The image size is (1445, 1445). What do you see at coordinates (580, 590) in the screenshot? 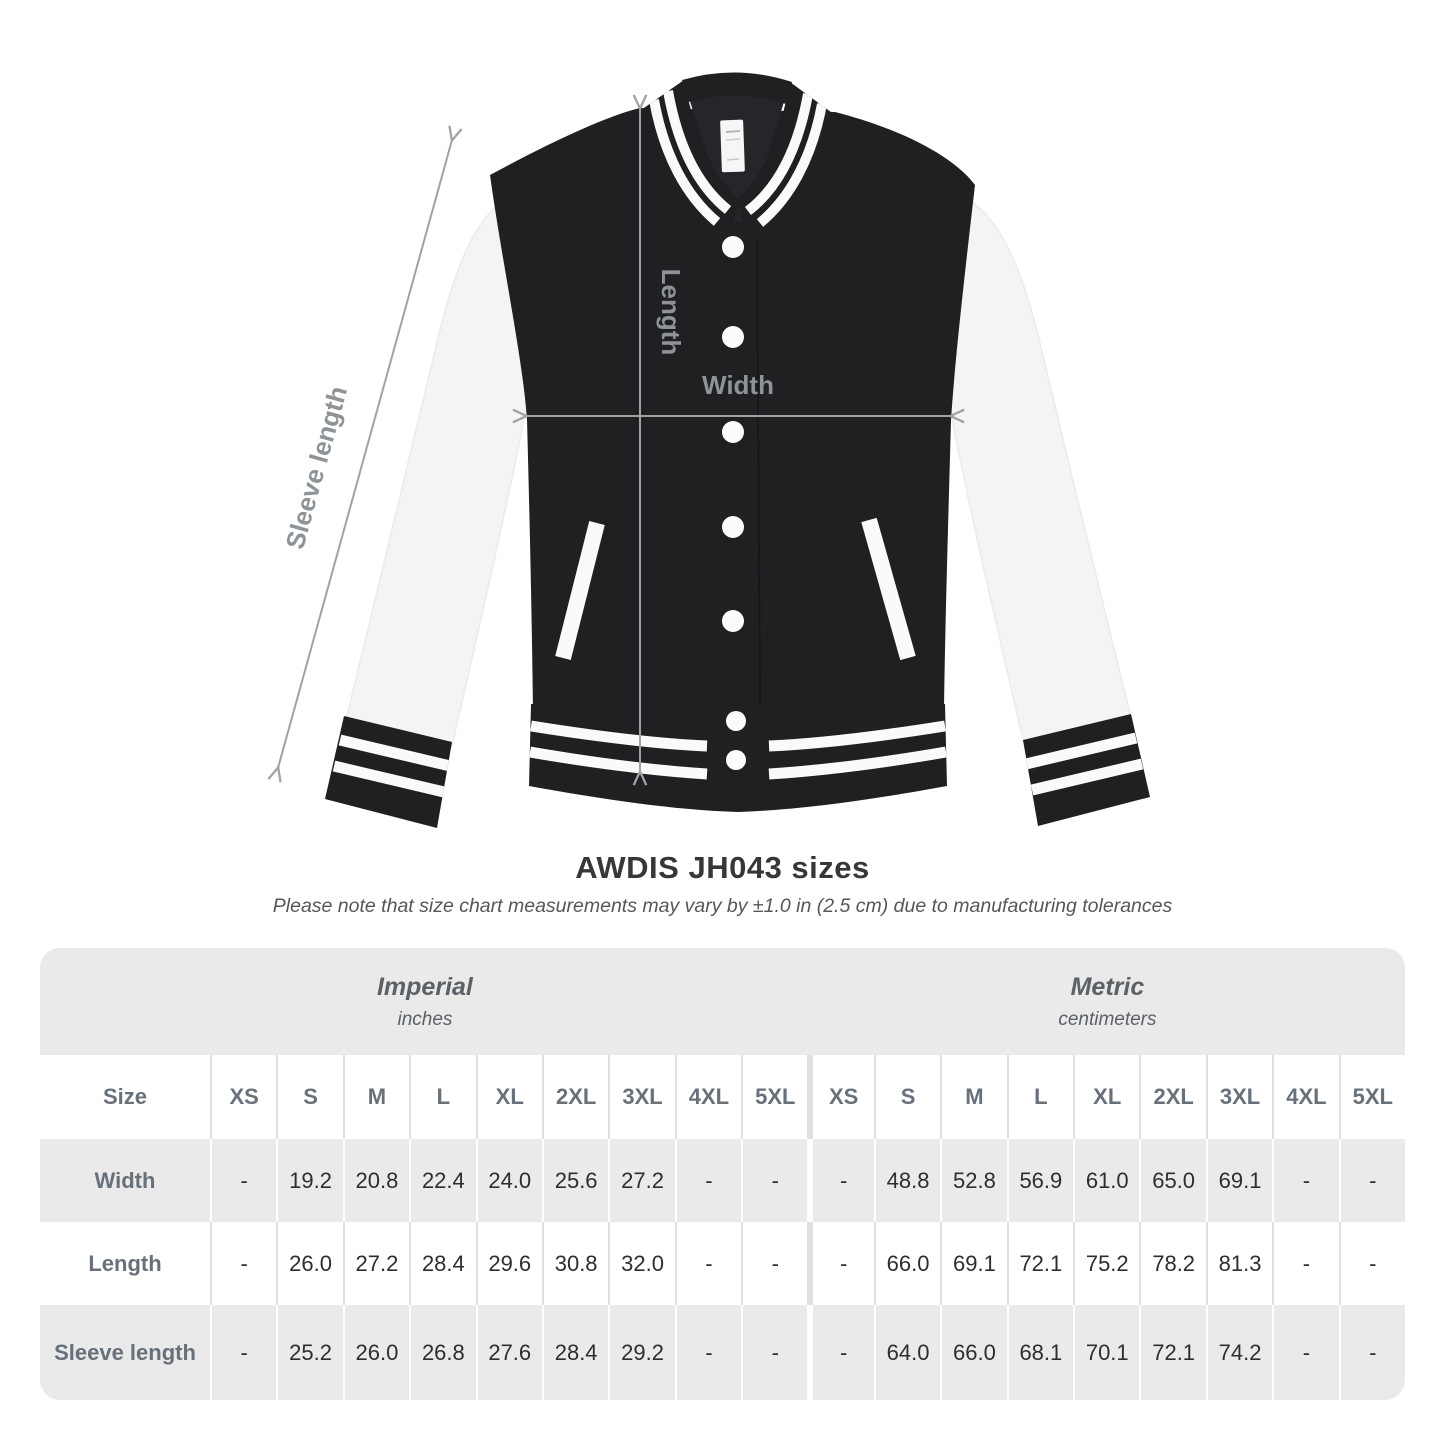
I see `left-pocket-slit` at bounding box center [580, 590].